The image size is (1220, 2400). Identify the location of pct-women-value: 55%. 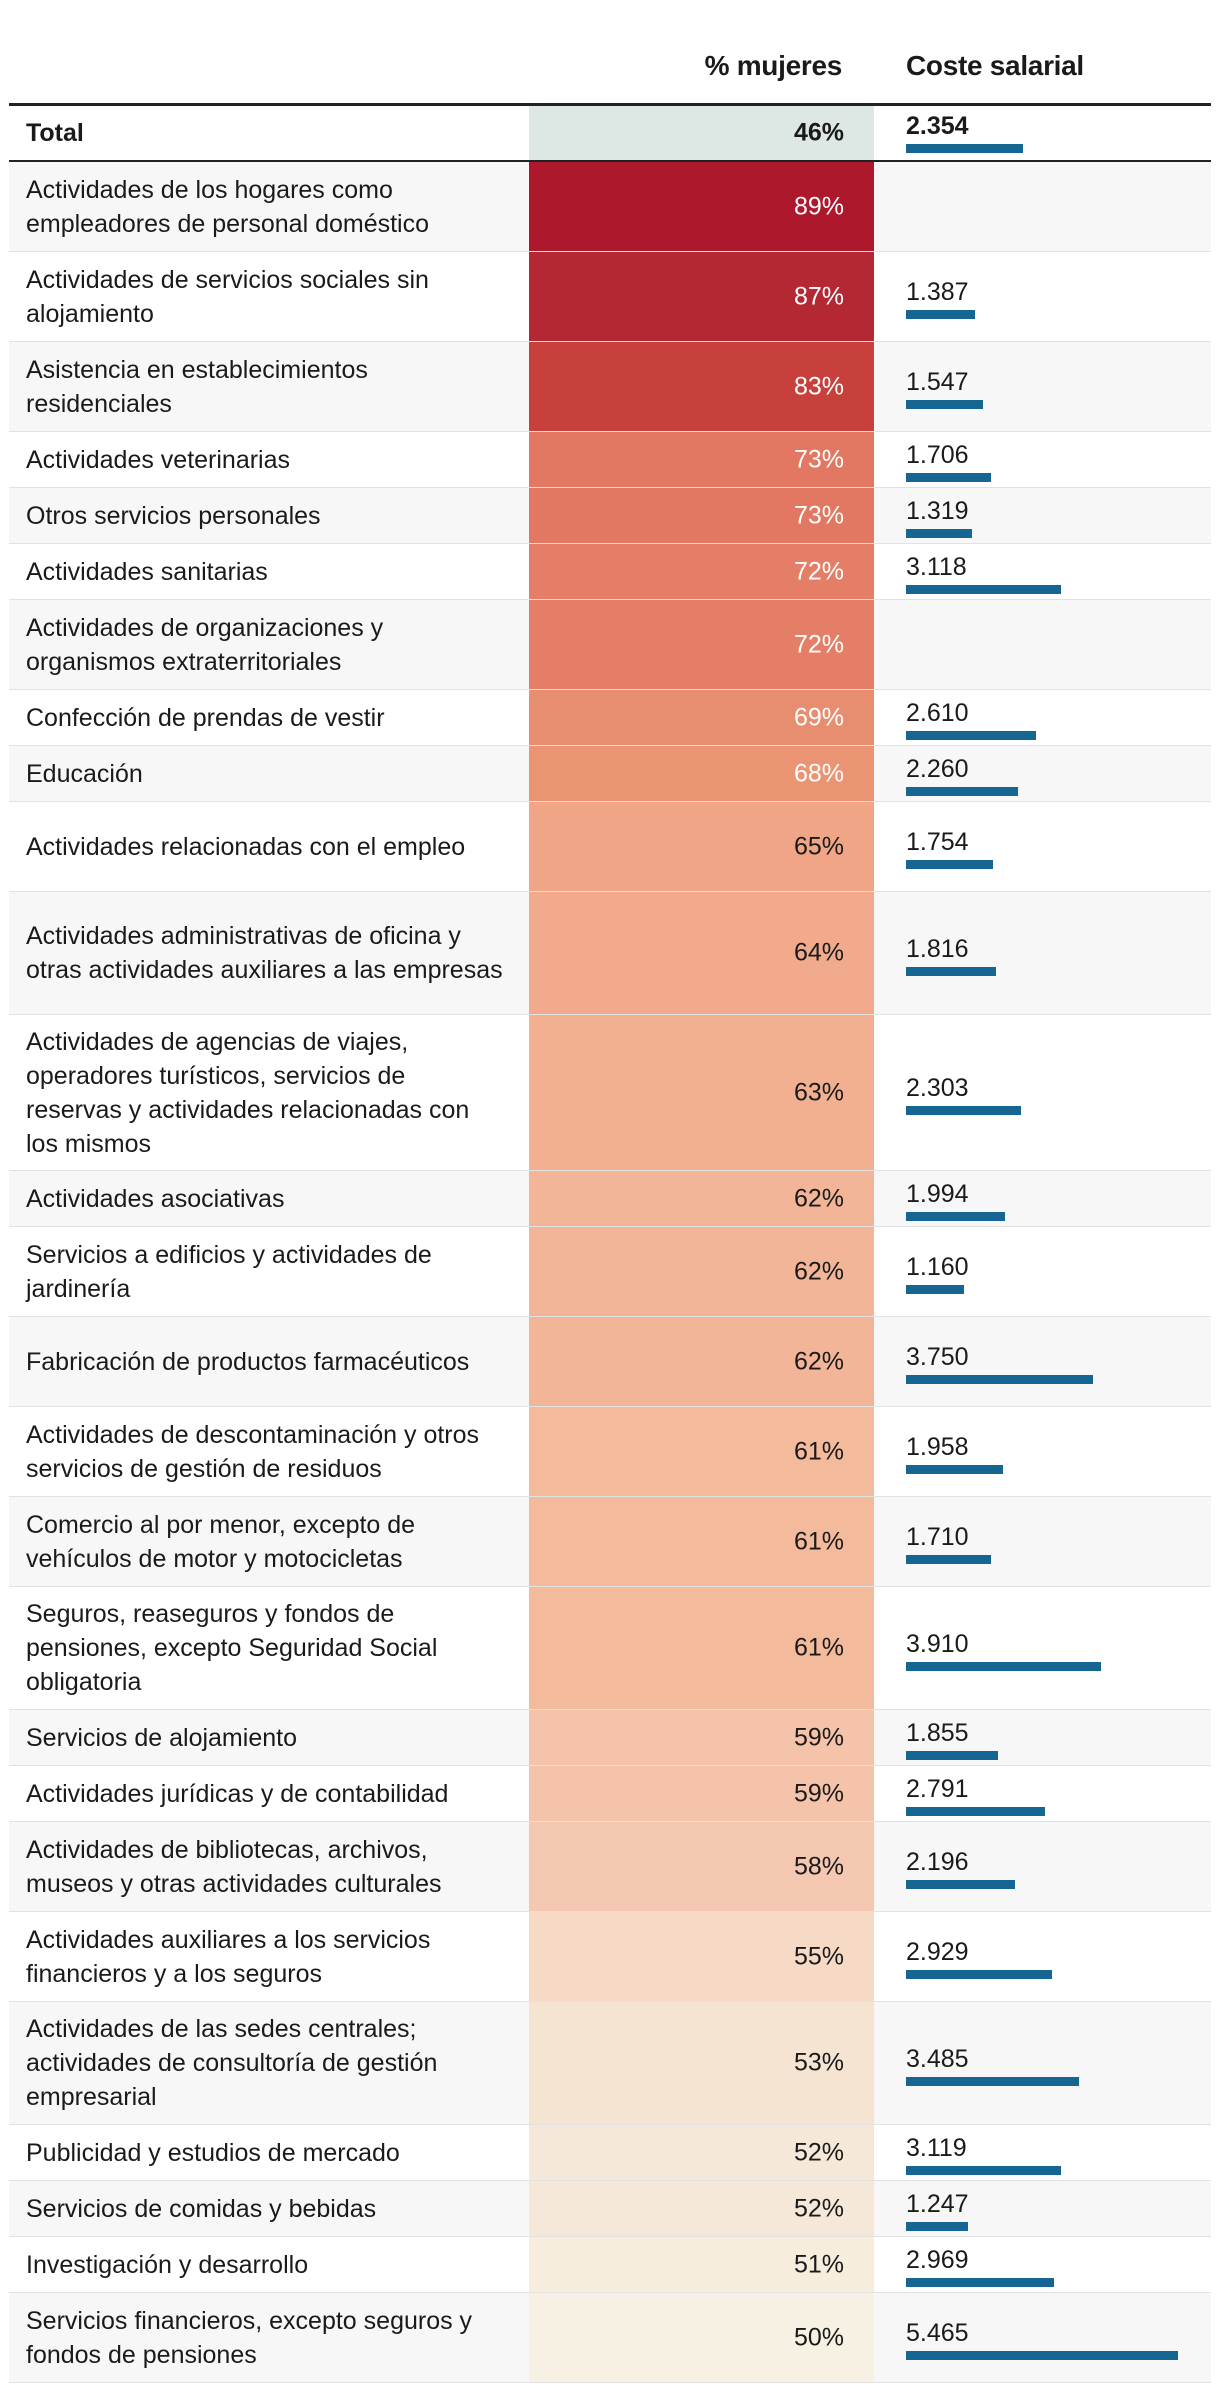
(818, 1956).